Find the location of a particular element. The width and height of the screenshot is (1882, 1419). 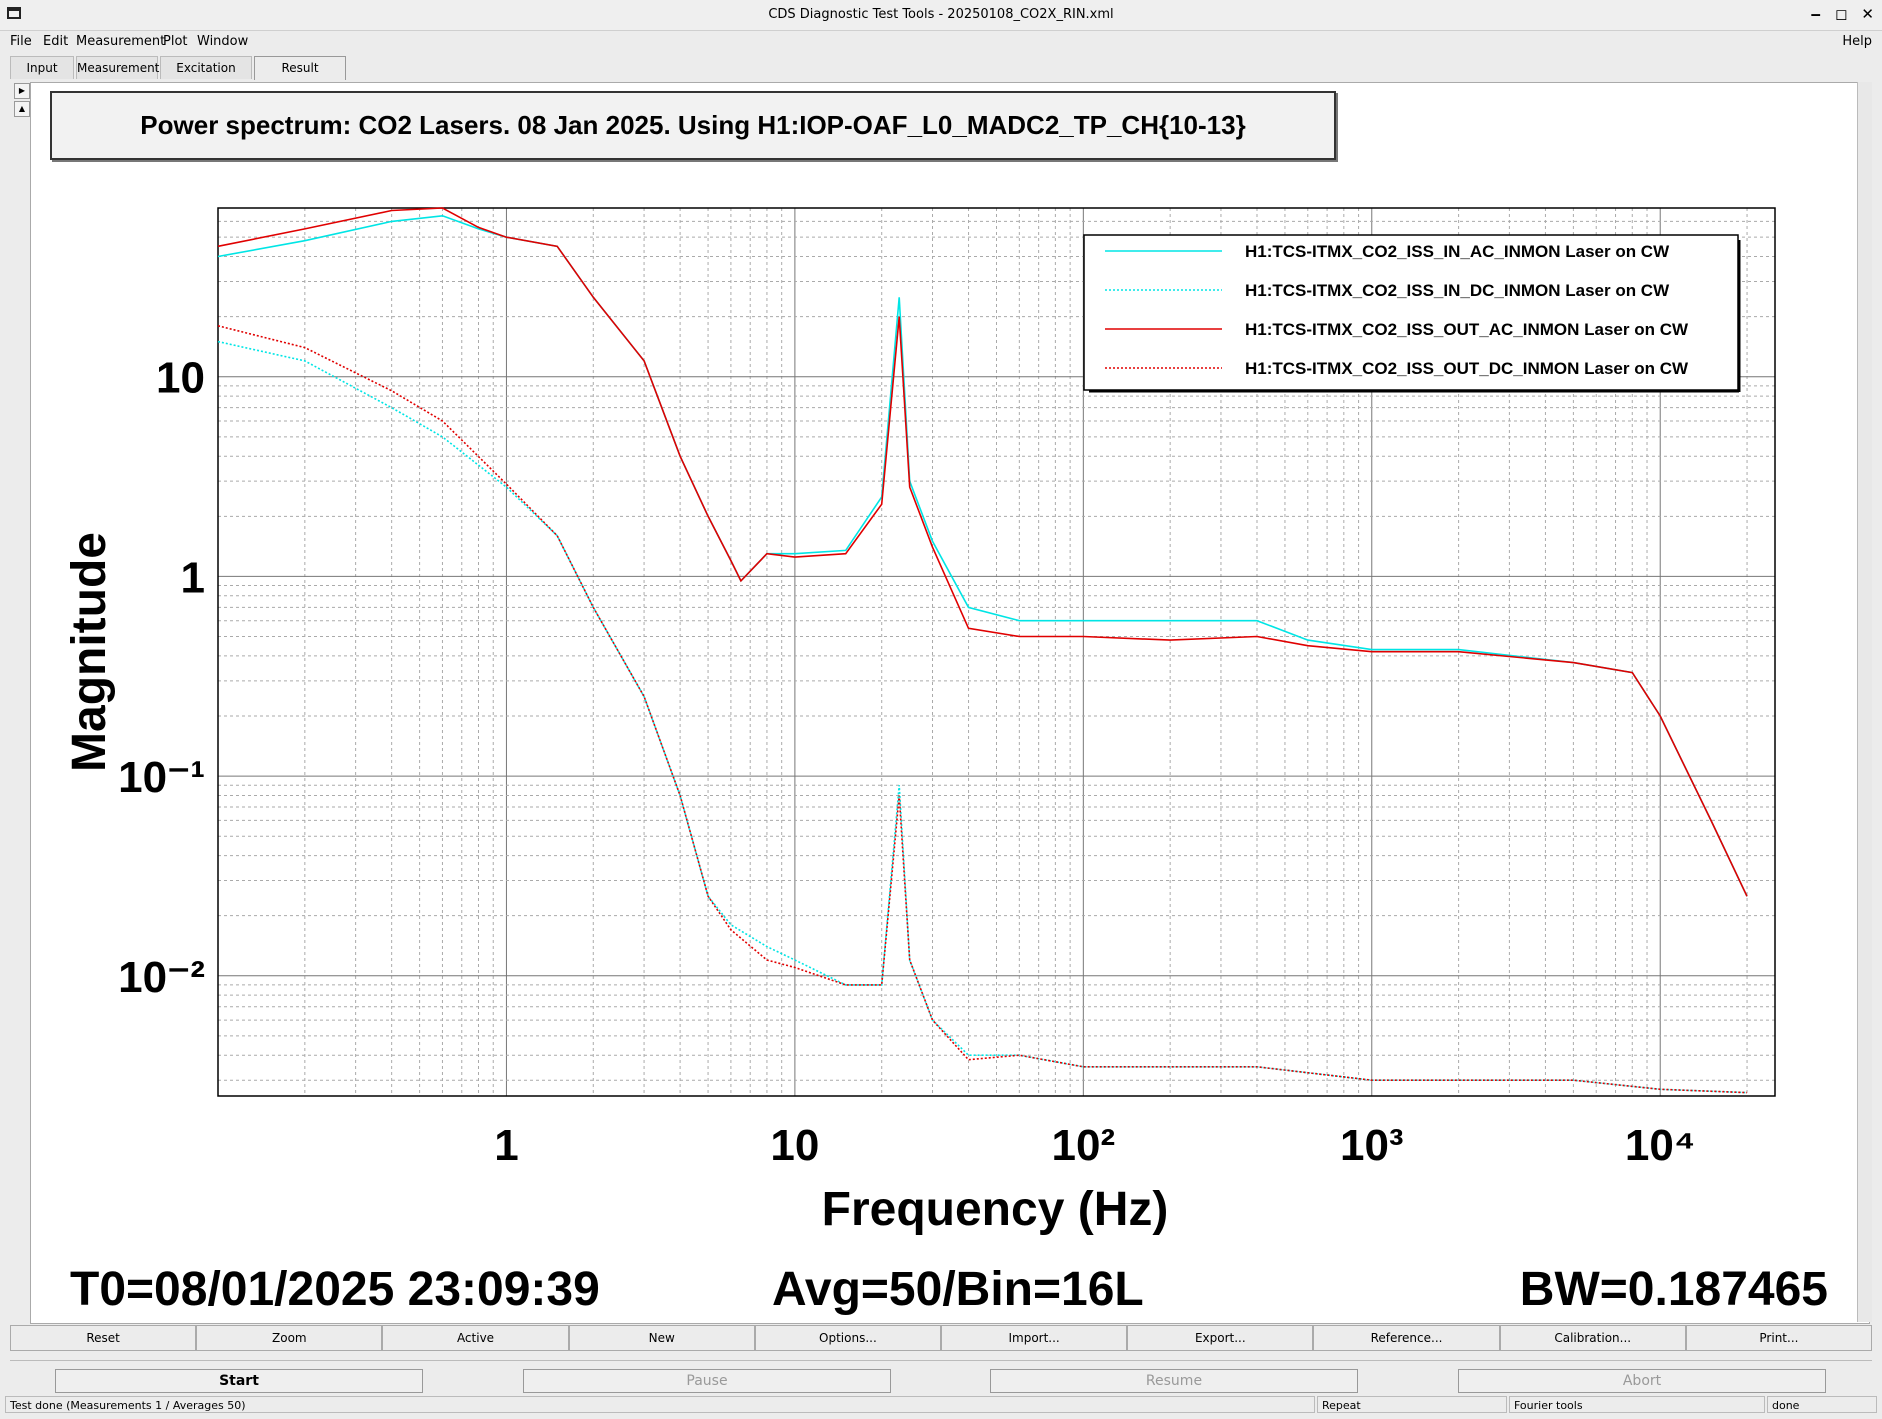

menu-bar: File Edit Measurement Plot Window Help is located at coordinates (941, 42).